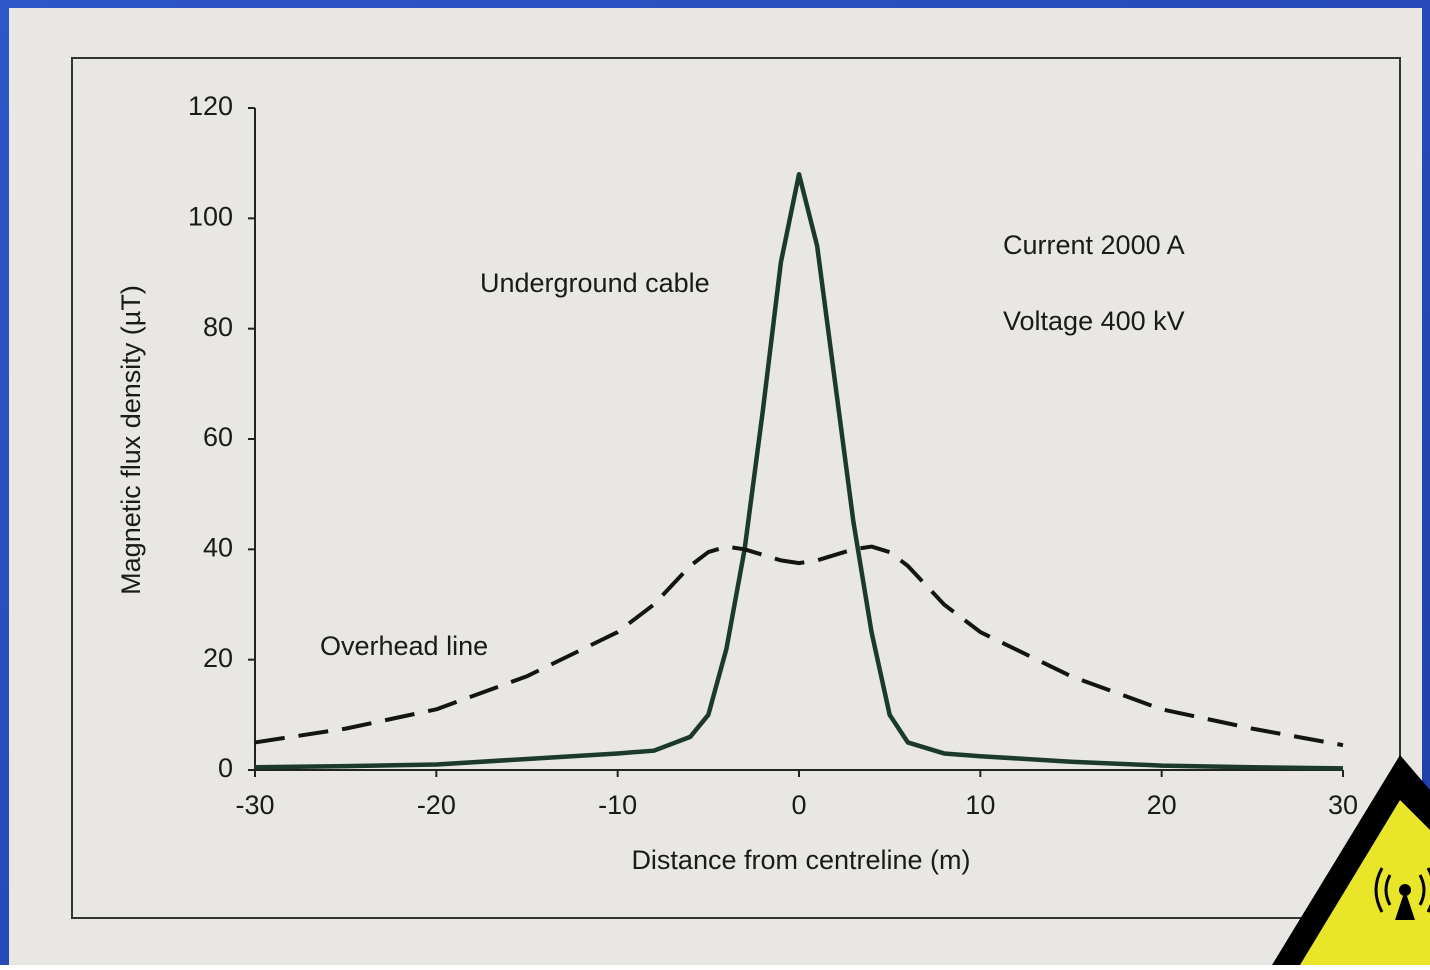 The height and width of the screenshot is (970, 1430). Describe the element at coordinates (210, 106) in the screenshot. I see `y-tick-label: 120` at that location.